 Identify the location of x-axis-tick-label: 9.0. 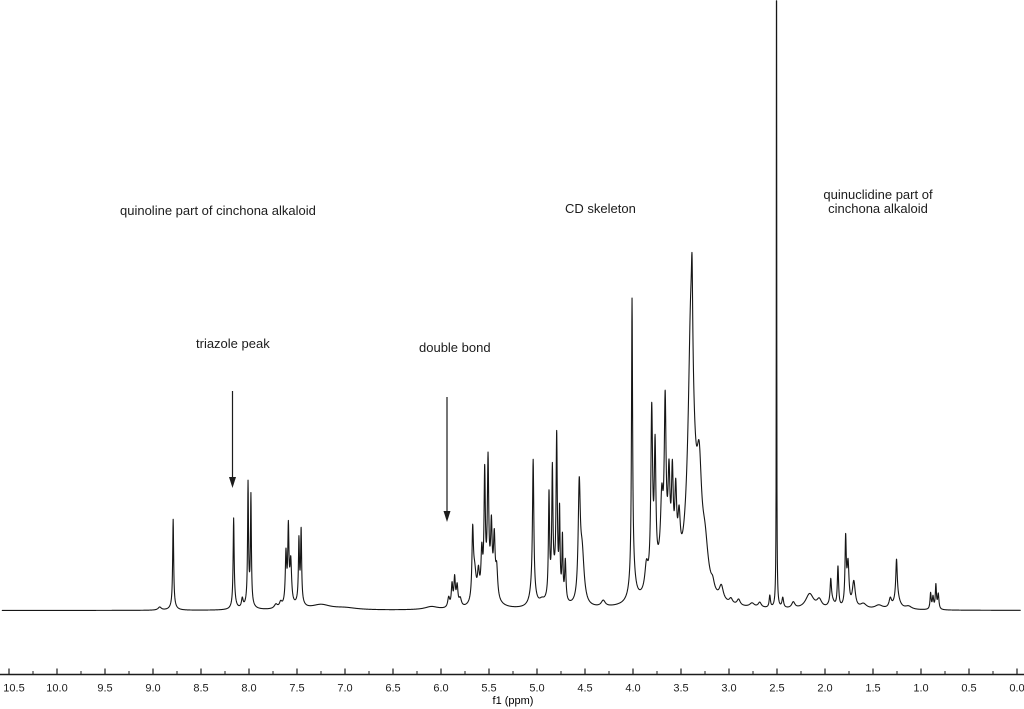
(152, 689).